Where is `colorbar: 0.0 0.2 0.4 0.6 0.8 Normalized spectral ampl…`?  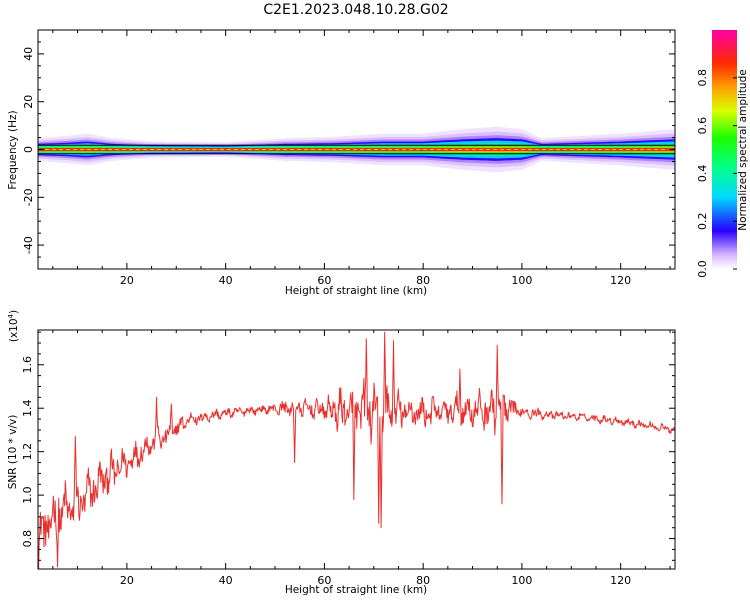
colorbar: 0.0 0.2 0.4 0.6 0.8 Normalized spectral ampl… is located at coordinates (722, 154).